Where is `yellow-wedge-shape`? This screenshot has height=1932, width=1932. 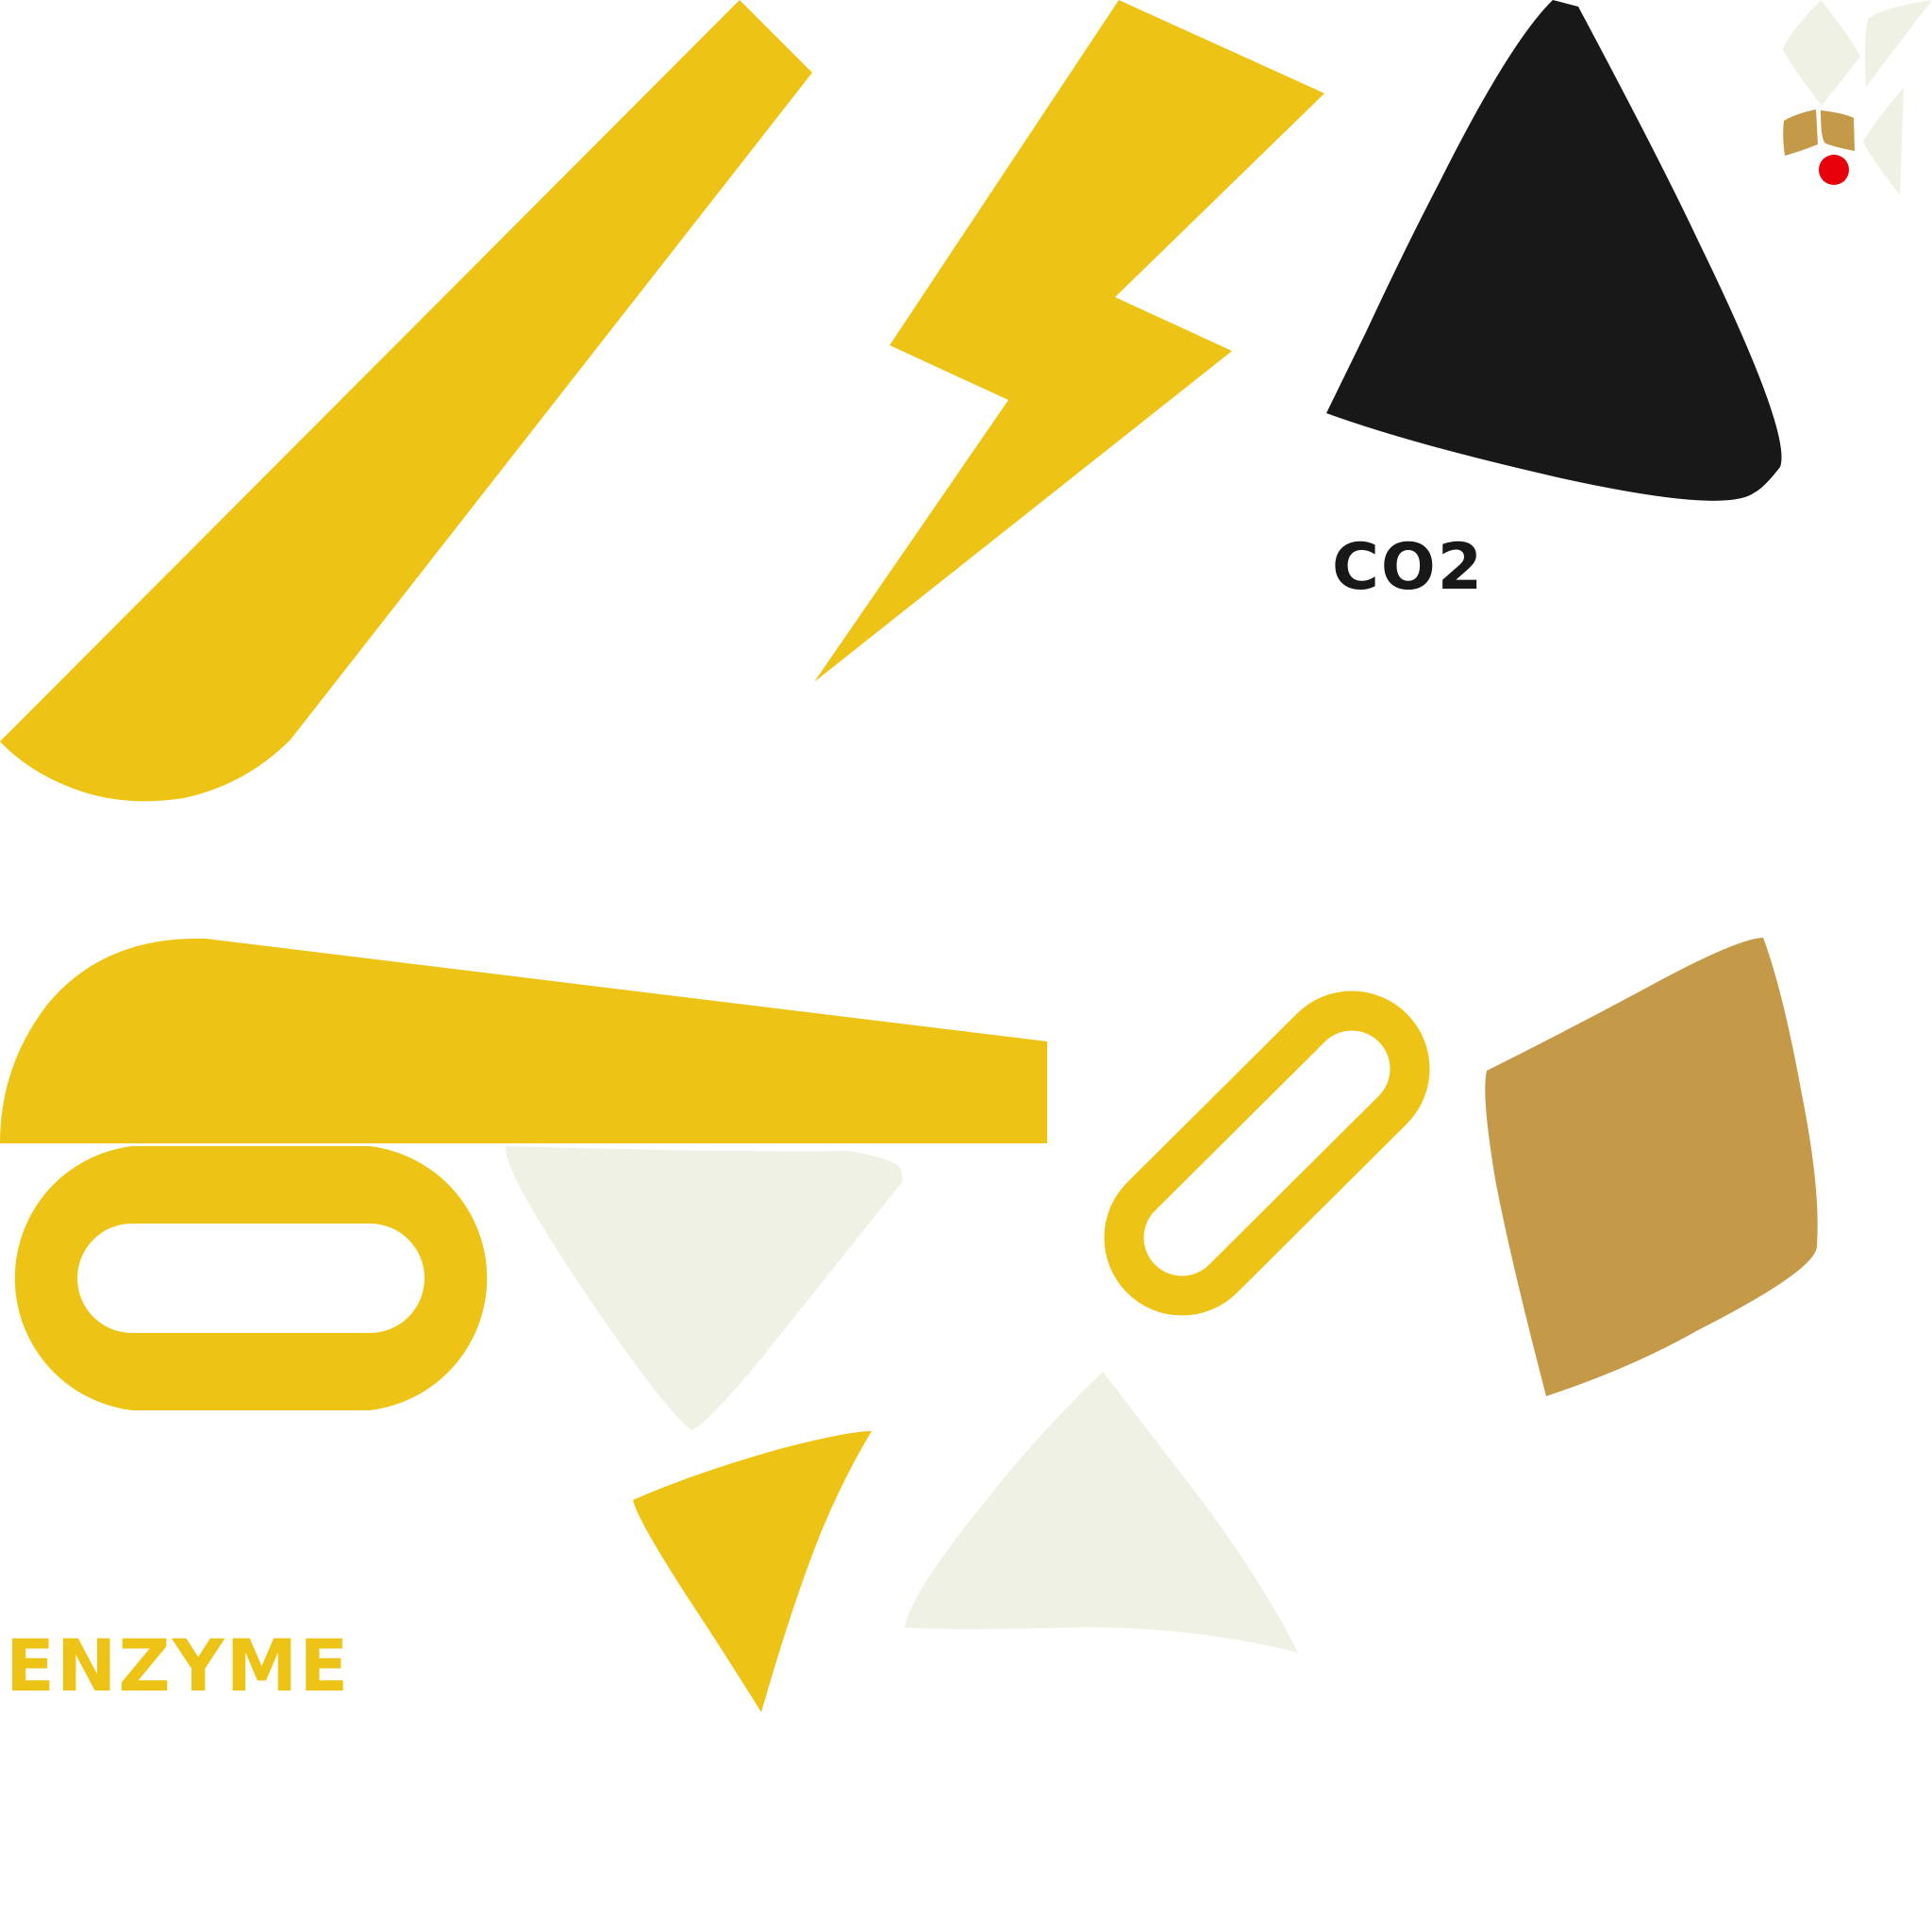 yellow-wedge-shape is located at coordinates (523, 1040).